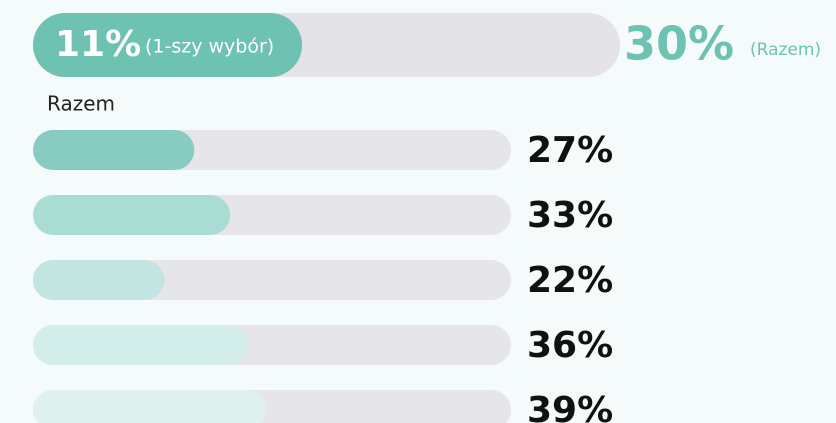 This screenshot has height=423, width=836. I want to click on value-label: 36%, so click(570, 345).